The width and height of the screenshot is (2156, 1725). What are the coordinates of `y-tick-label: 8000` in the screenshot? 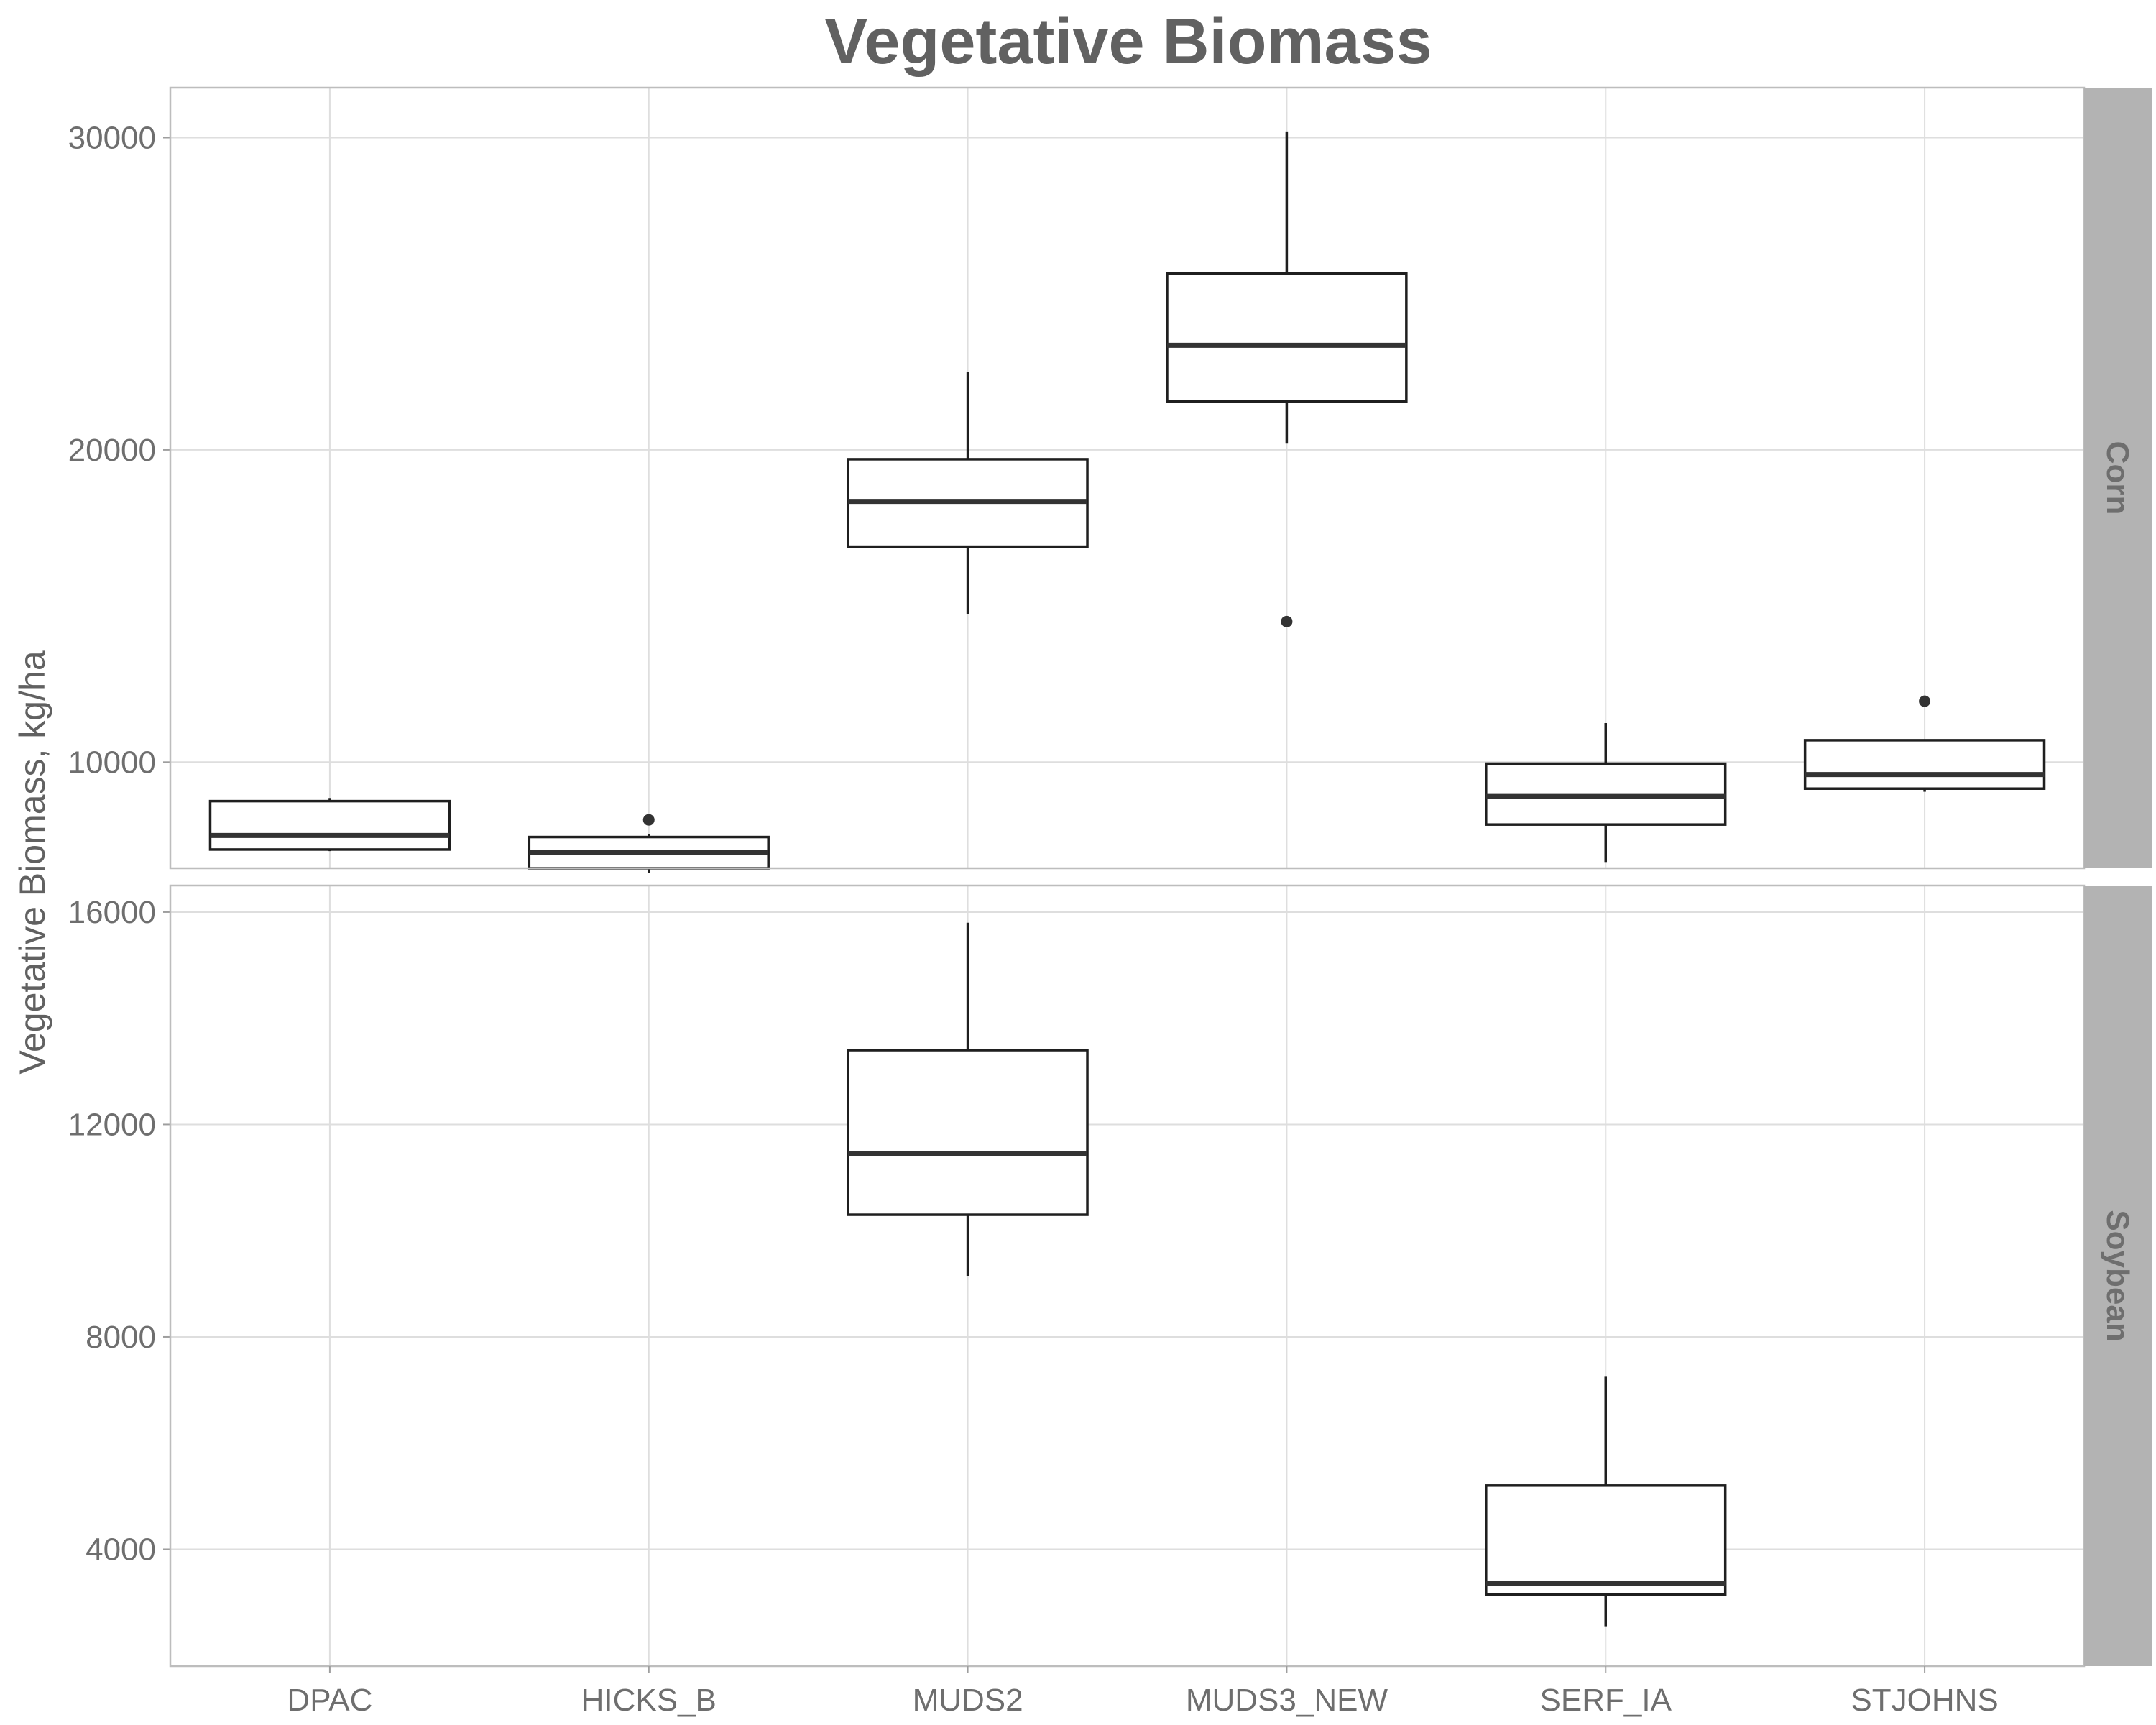 It's located at (121, 1337).